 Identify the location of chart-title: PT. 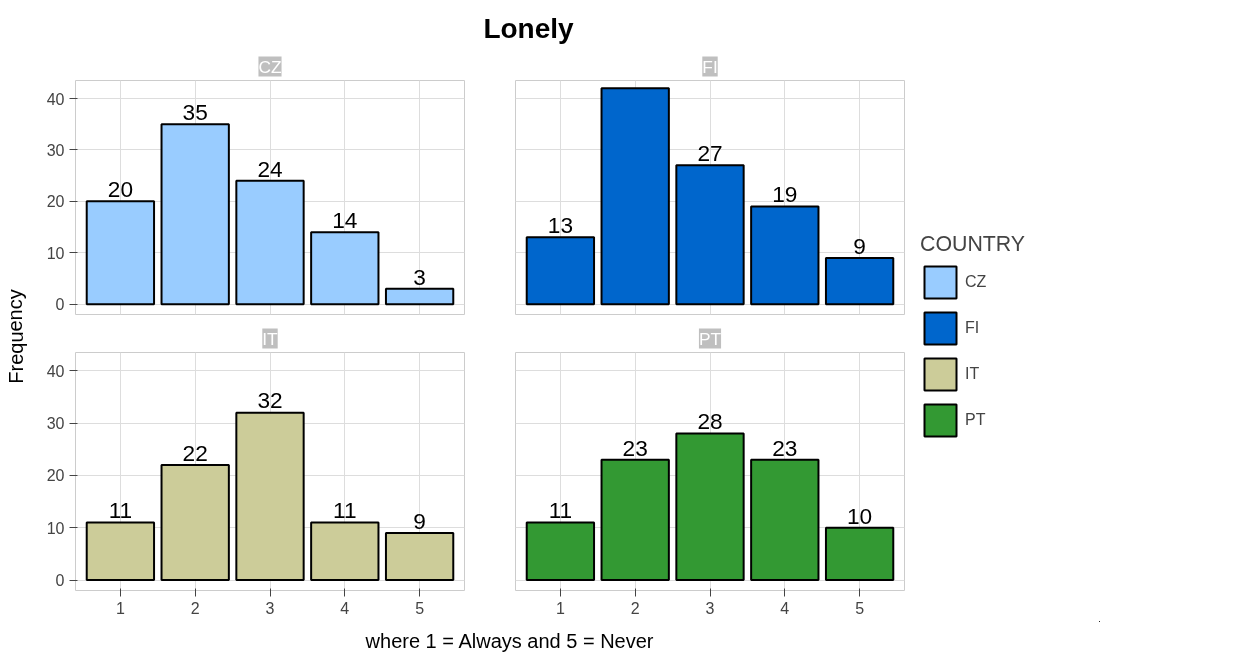
(710, 338).